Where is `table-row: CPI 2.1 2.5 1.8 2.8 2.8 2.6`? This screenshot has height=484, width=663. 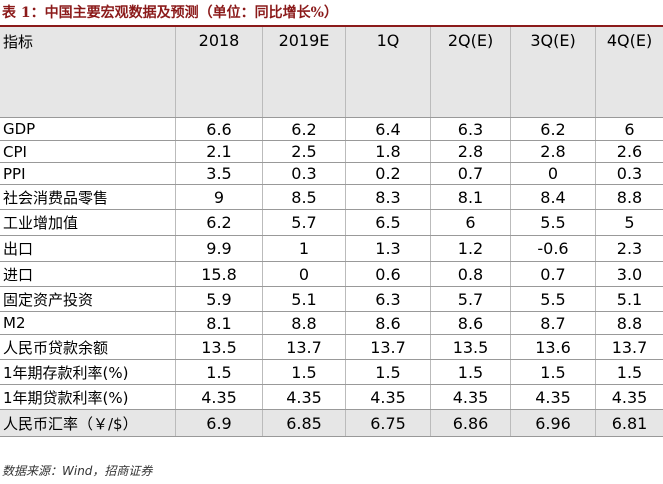
table-row: CPI 2.1 2.5 1.8 2.8 2.8 2.6 is located at coordinates (331, 152).